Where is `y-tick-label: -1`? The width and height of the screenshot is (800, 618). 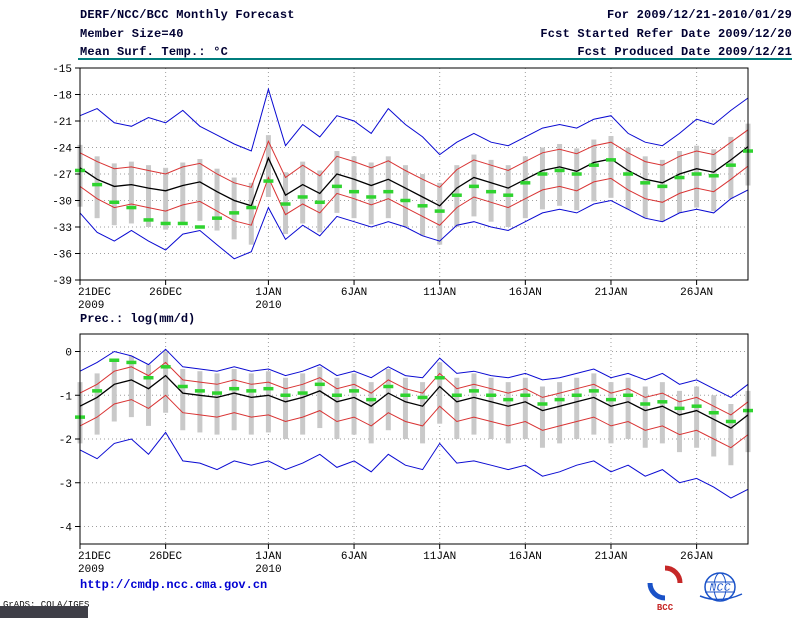 y-tick-label: -1 is located at coordinates (66, 397).